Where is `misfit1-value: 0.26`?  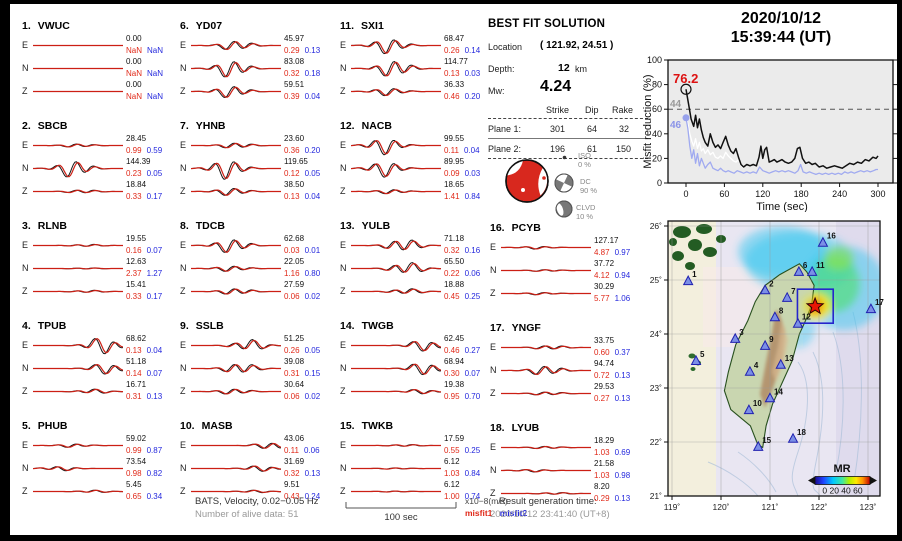 misfit1-value: 0.26 is located at coordinates (452, 50).